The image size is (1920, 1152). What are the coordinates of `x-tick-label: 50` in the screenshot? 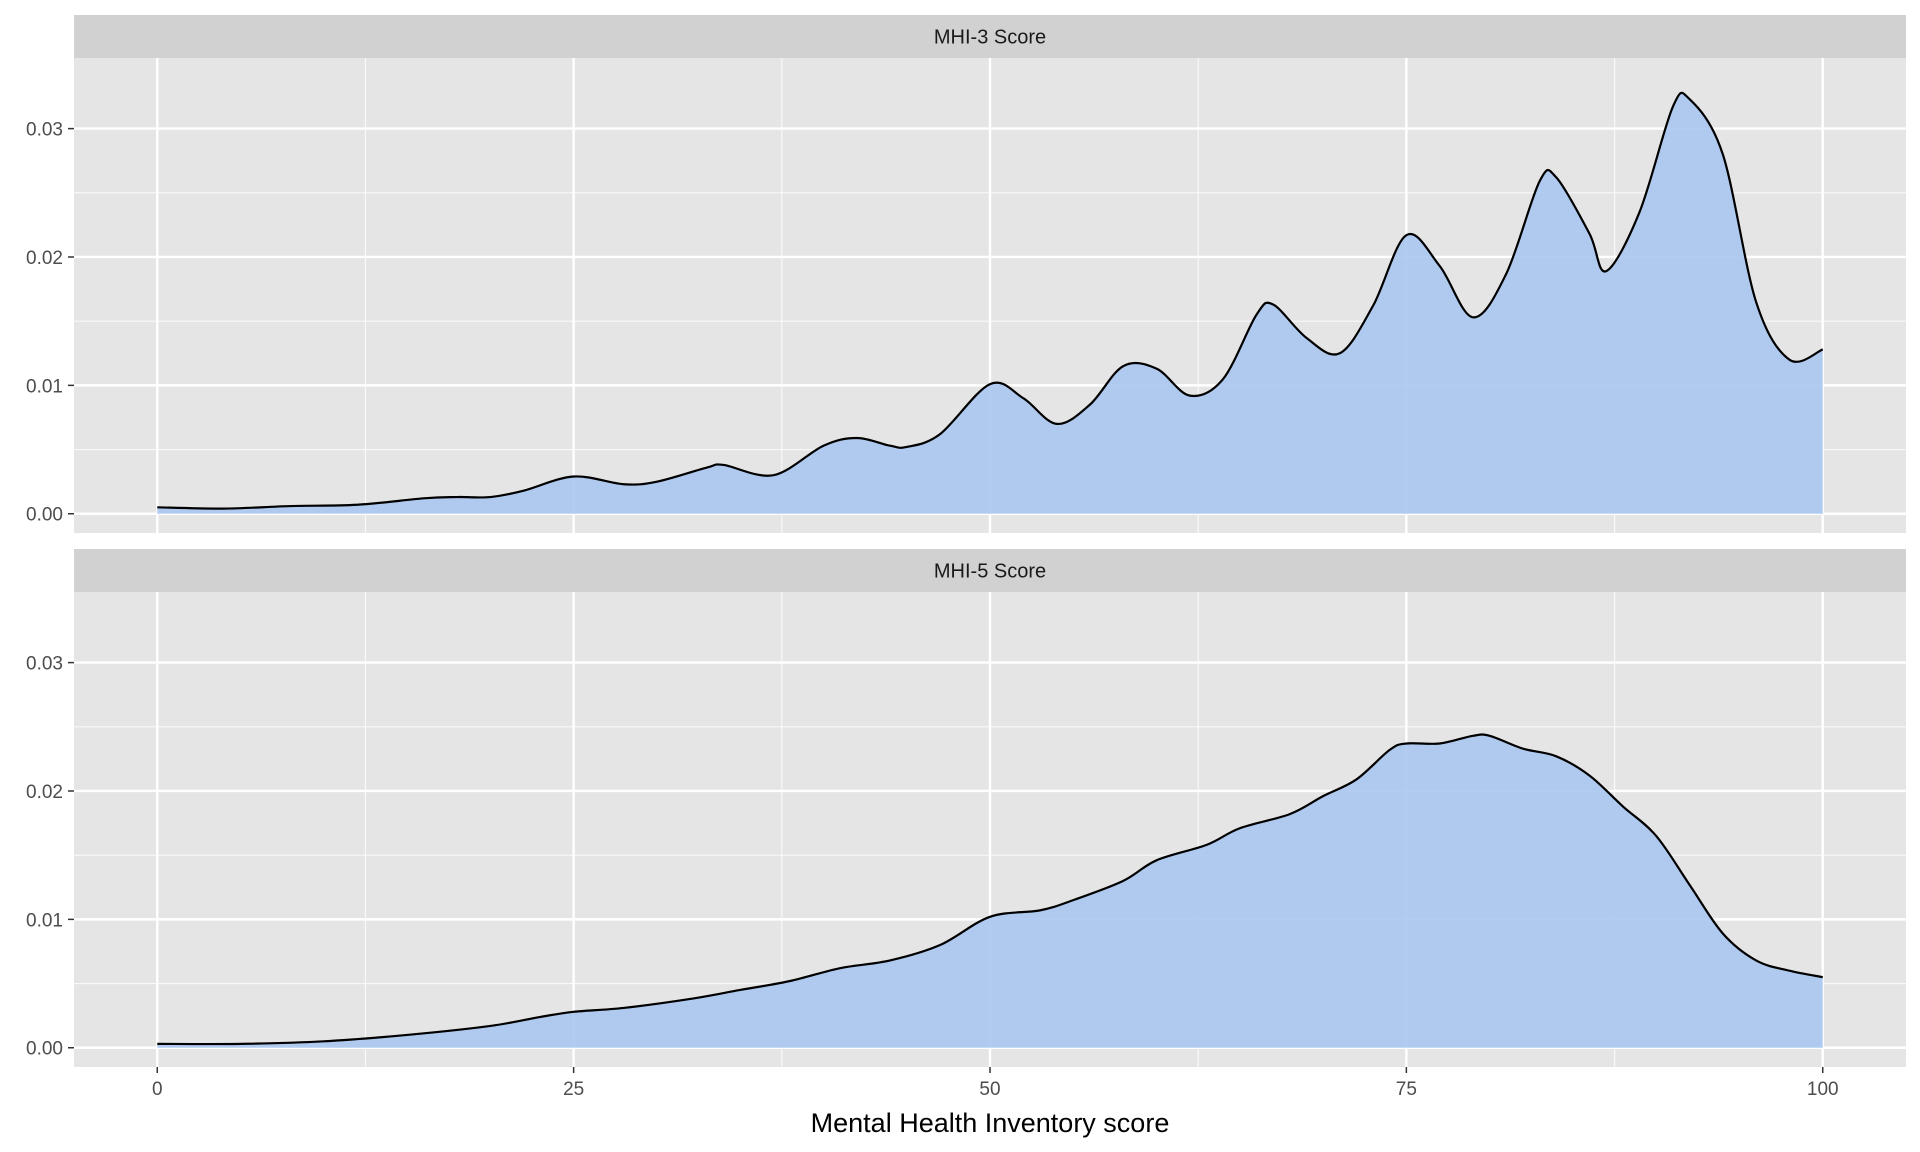 It's located at (989, 1089).